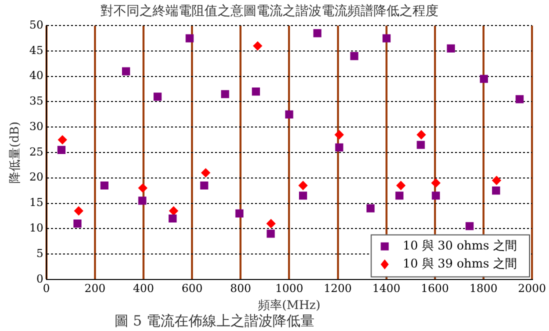 The width and height of the screenshot is (549, 331). I want to click on y-tick-label: 0, so click(40, 279).